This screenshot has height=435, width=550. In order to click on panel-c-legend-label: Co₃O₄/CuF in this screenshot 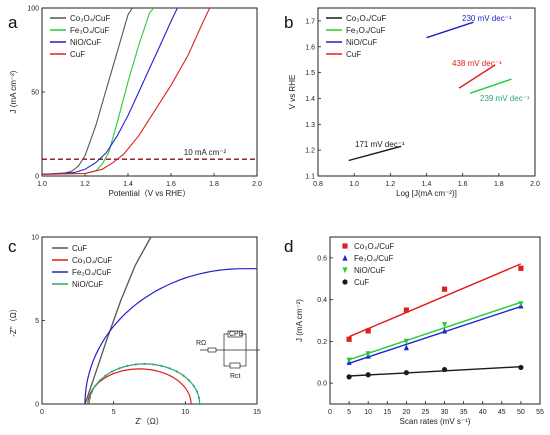, I will do `click(92, 260)`.